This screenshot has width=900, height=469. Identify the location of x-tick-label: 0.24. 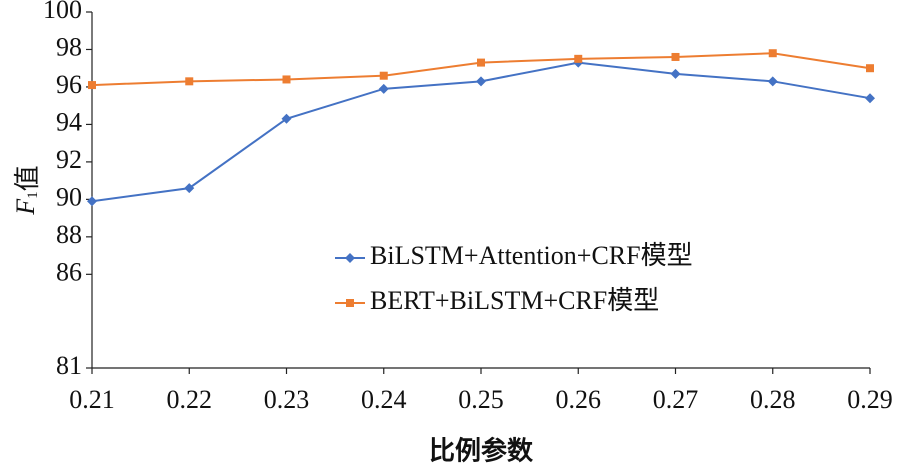
(384, 399).